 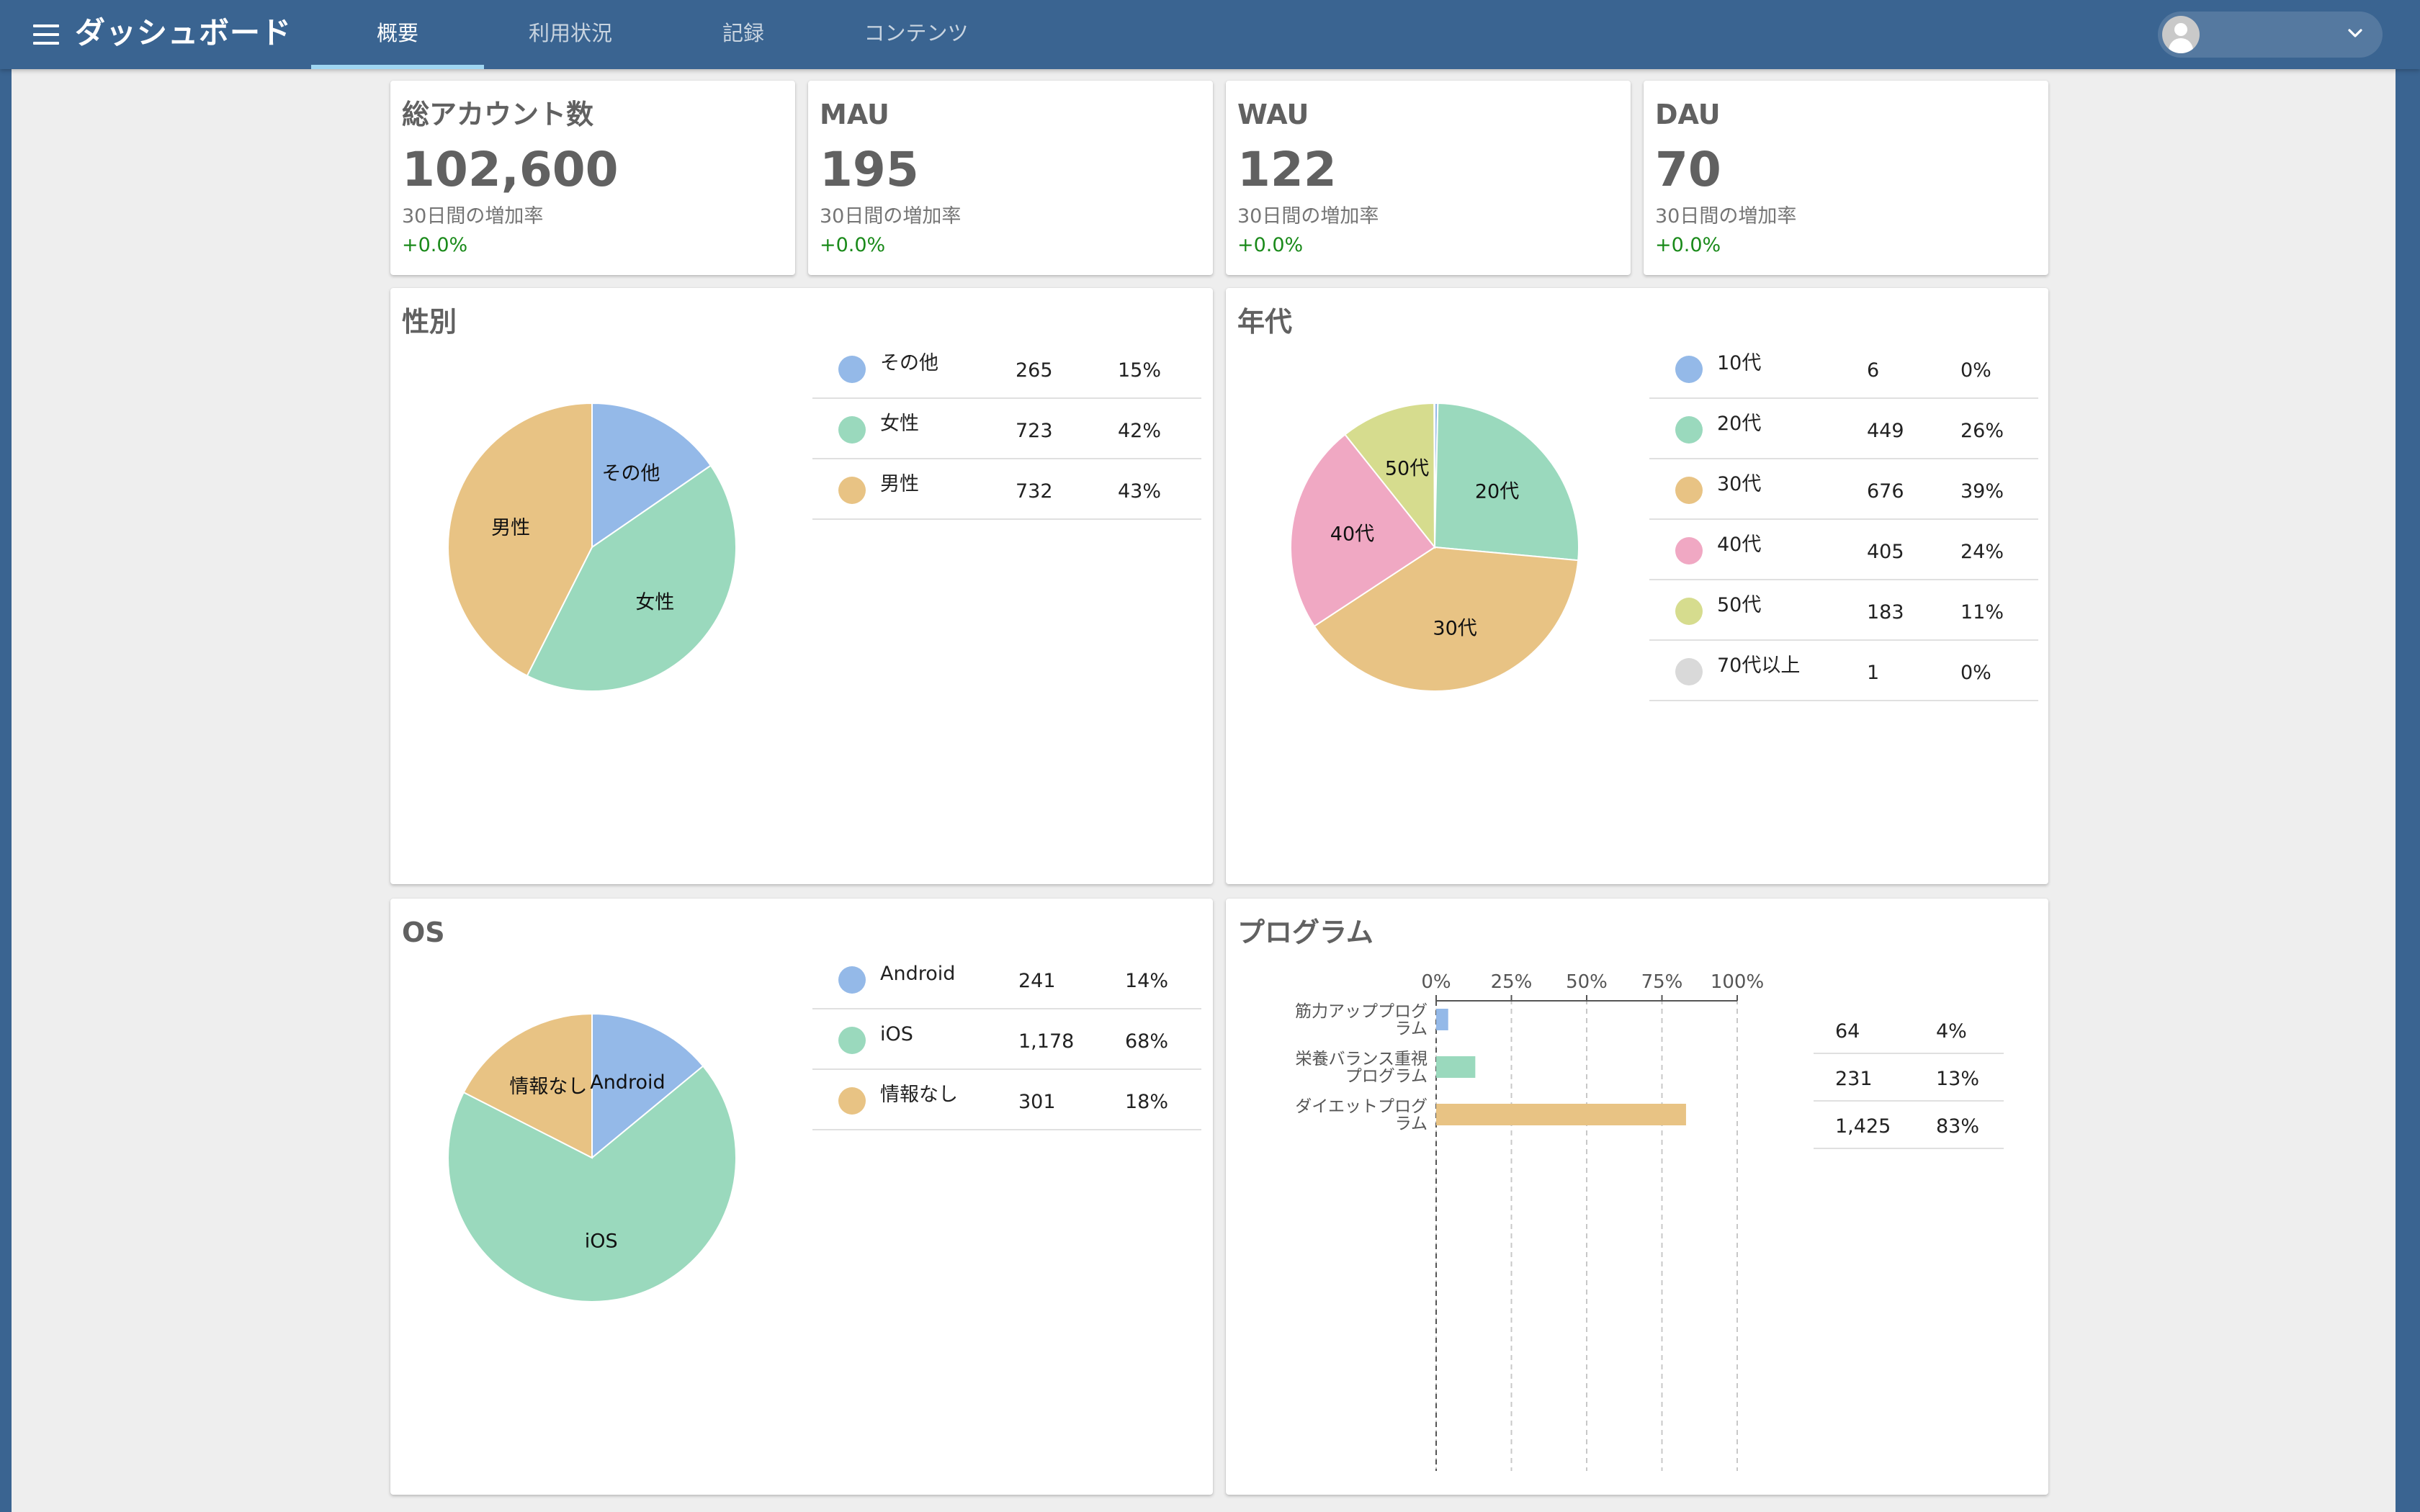 What do you see at coordinates (1010, 178) in the screenshot?
I see `stat-card-mau: MAU 195 30日間の増加率 +0.0%` at bounding box center [1010, 178].